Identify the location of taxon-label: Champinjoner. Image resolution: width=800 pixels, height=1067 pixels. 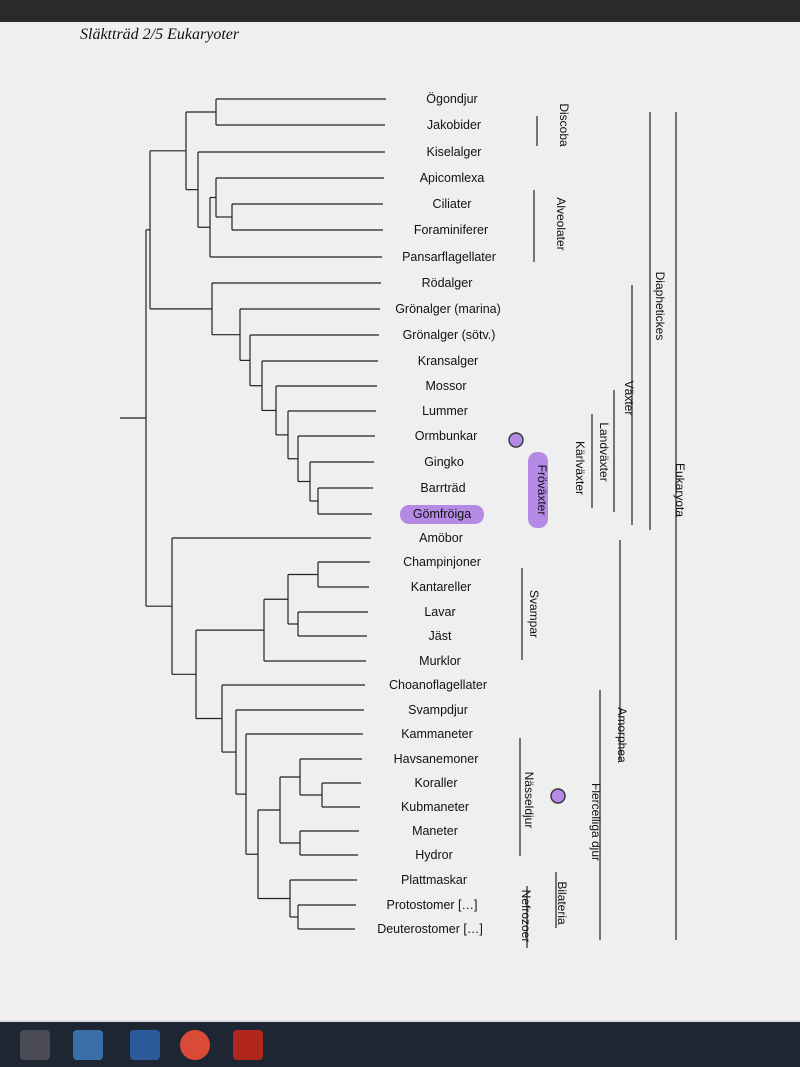
(442, 562).